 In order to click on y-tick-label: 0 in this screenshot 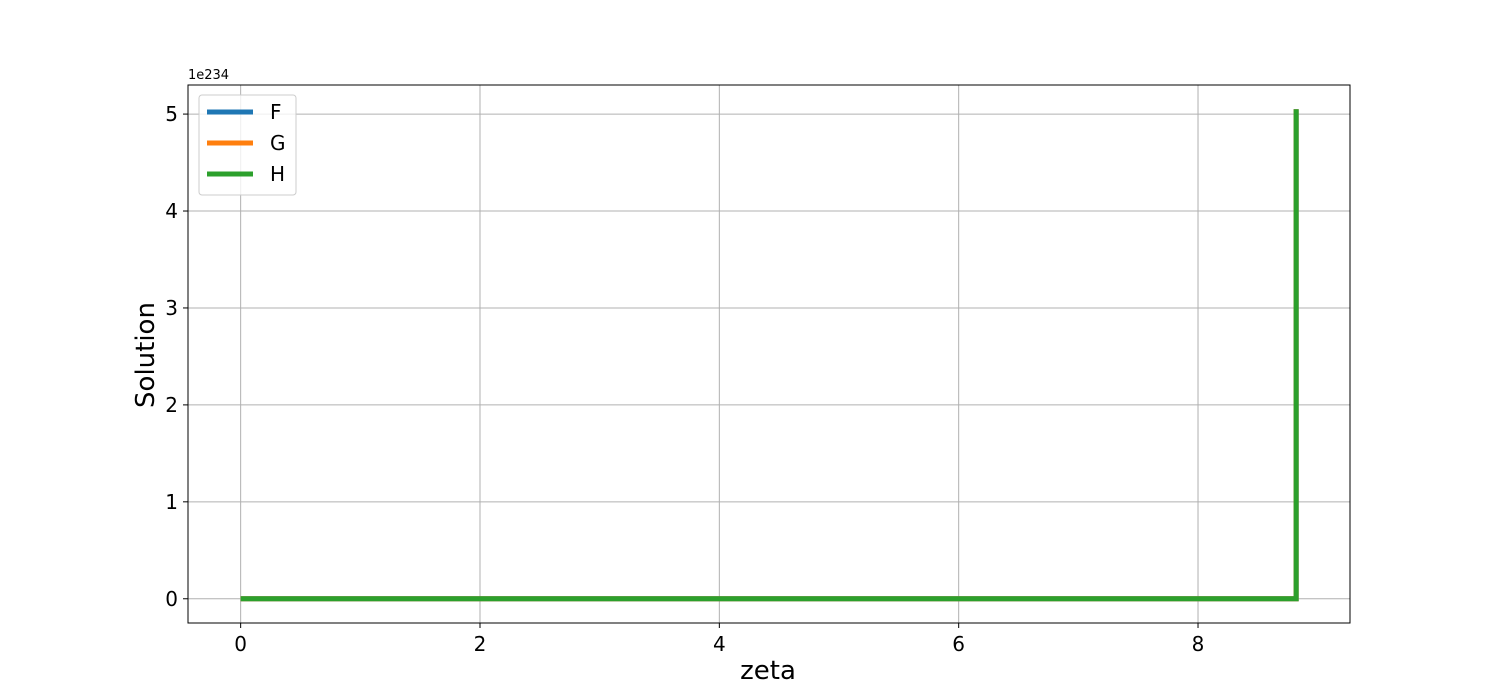, I will do `click(171, 599)`.